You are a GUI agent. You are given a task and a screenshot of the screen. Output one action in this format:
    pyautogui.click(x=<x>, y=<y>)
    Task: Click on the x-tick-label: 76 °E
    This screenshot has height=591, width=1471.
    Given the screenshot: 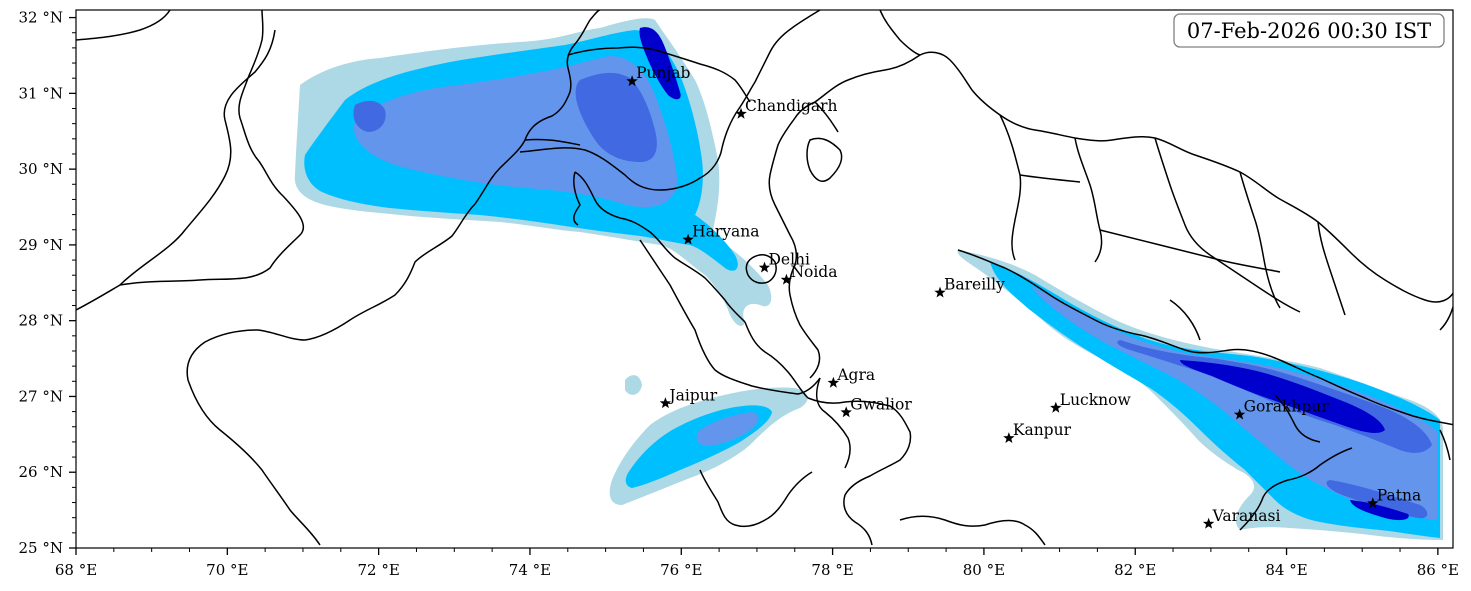 What is the action you would take?
    pyautogui.click(x=681, y=570)
    